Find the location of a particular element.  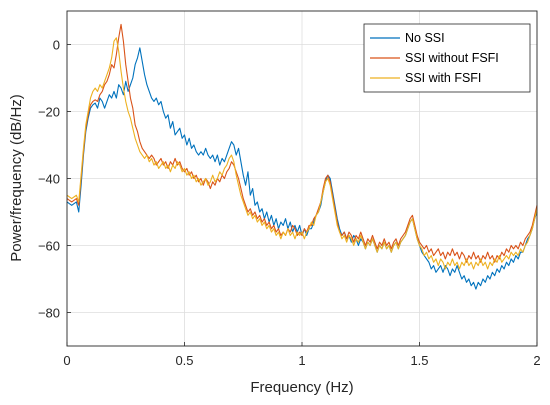

x-tick-label: 2 is located at coordinates (536, 360).